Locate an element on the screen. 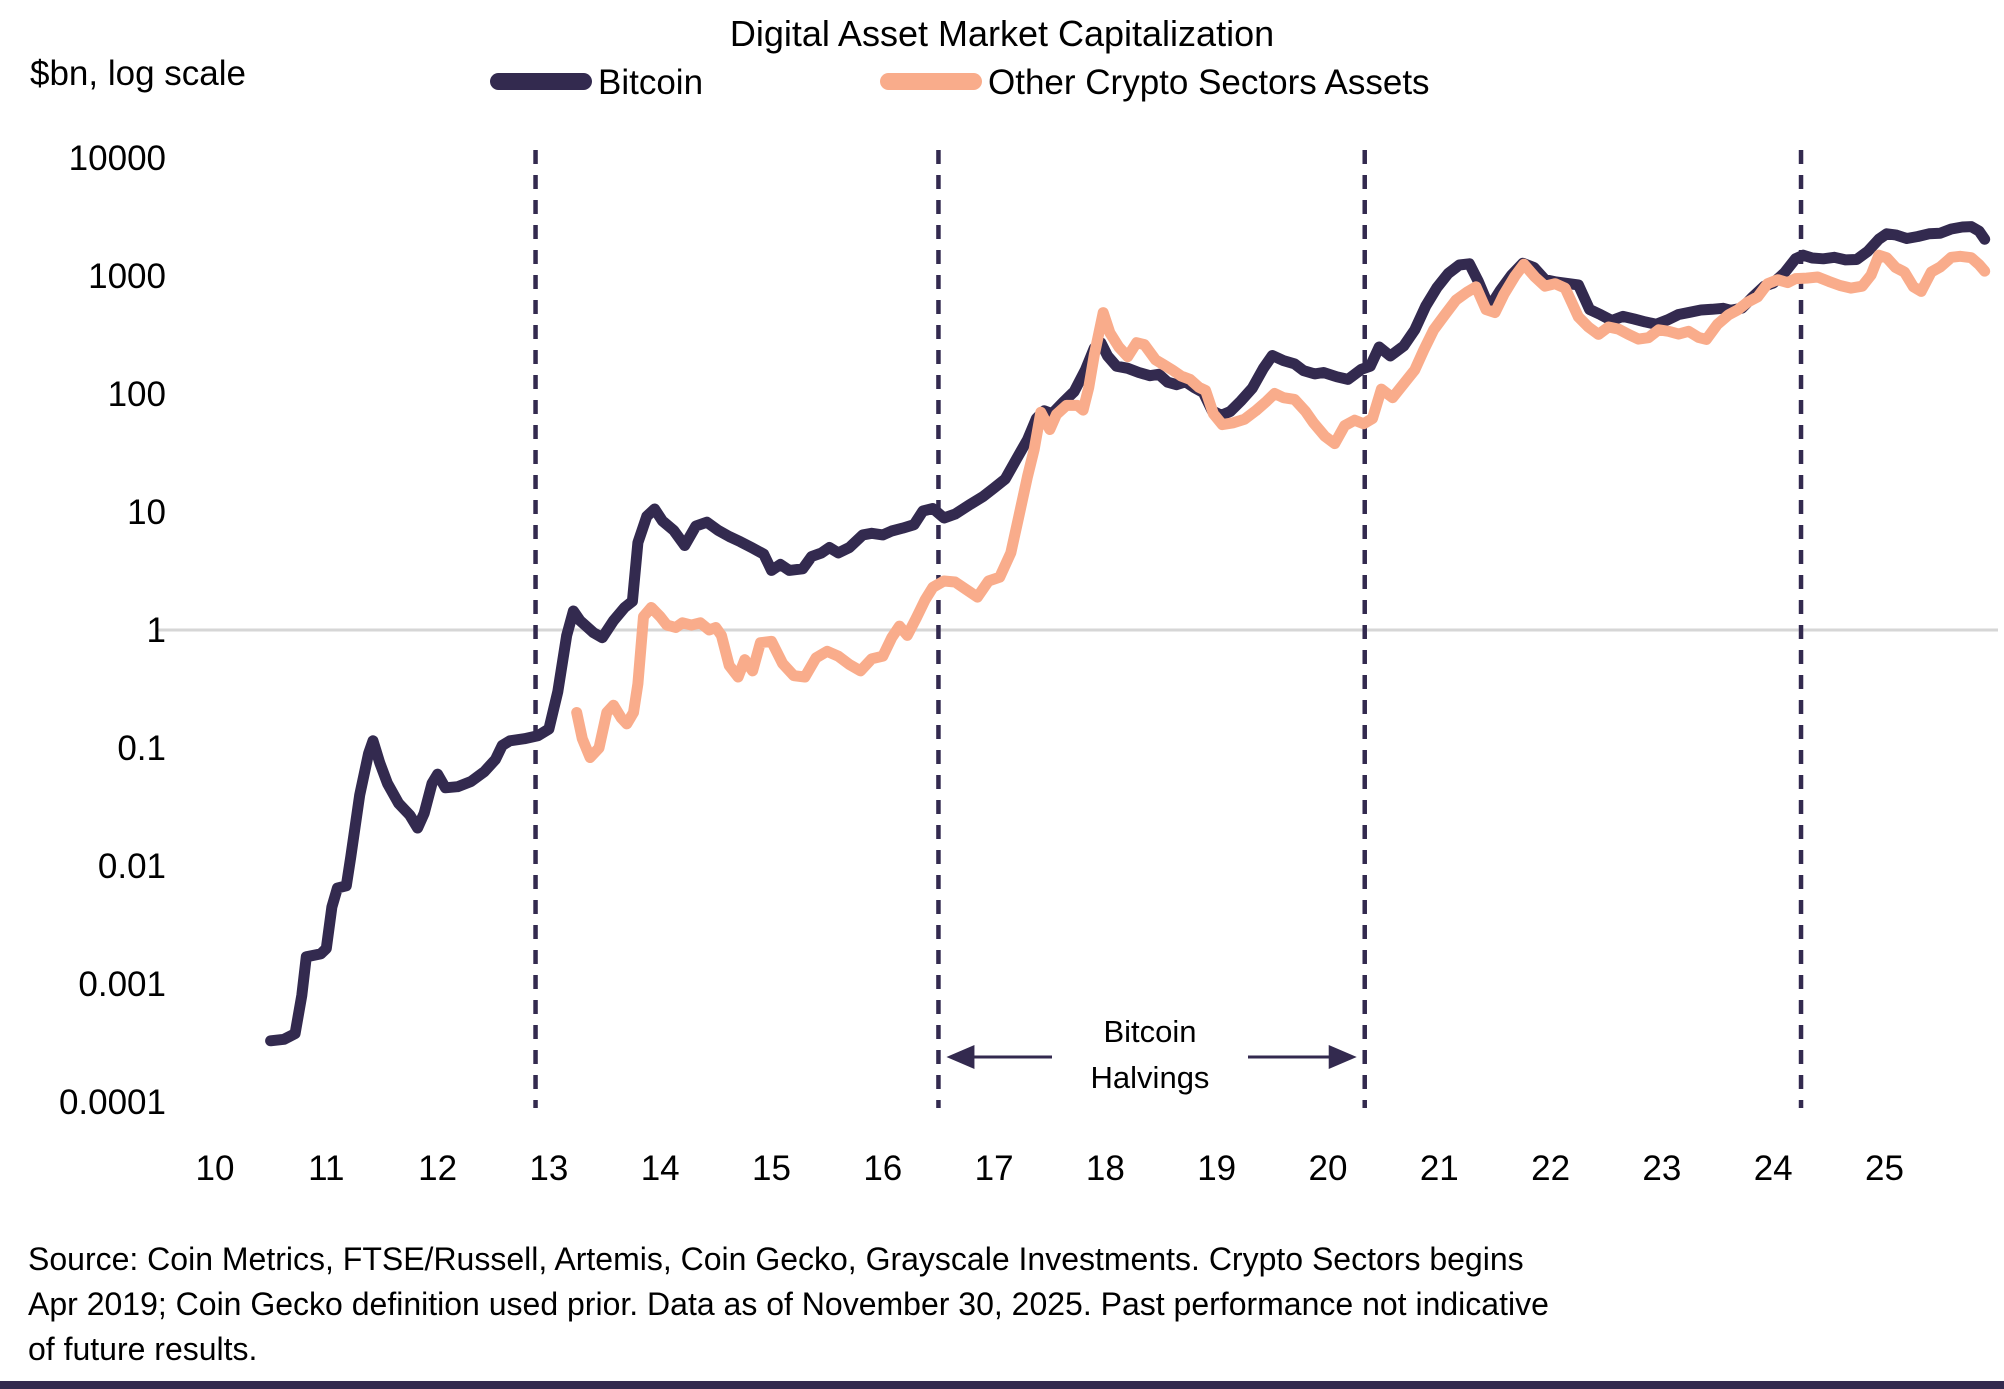 Image resolution: width=2004 pixels, height=1389 pixels. halvings-arrow-right-head is located at coordinates (1342, 1057).